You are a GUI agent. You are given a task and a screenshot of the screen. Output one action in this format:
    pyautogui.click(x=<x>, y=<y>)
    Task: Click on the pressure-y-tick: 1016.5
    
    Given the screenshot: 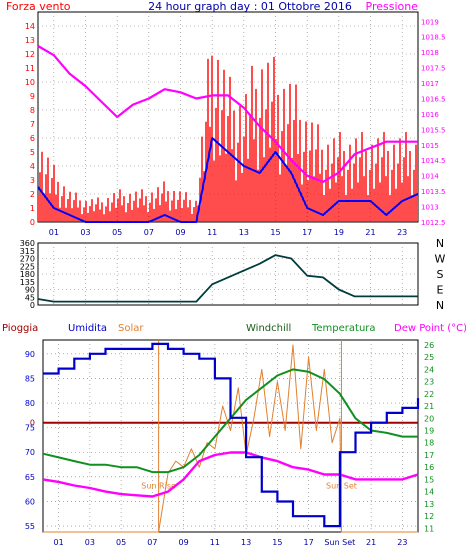 What is the action you would take?
    pyautogui.click(x=433, y=99)
    